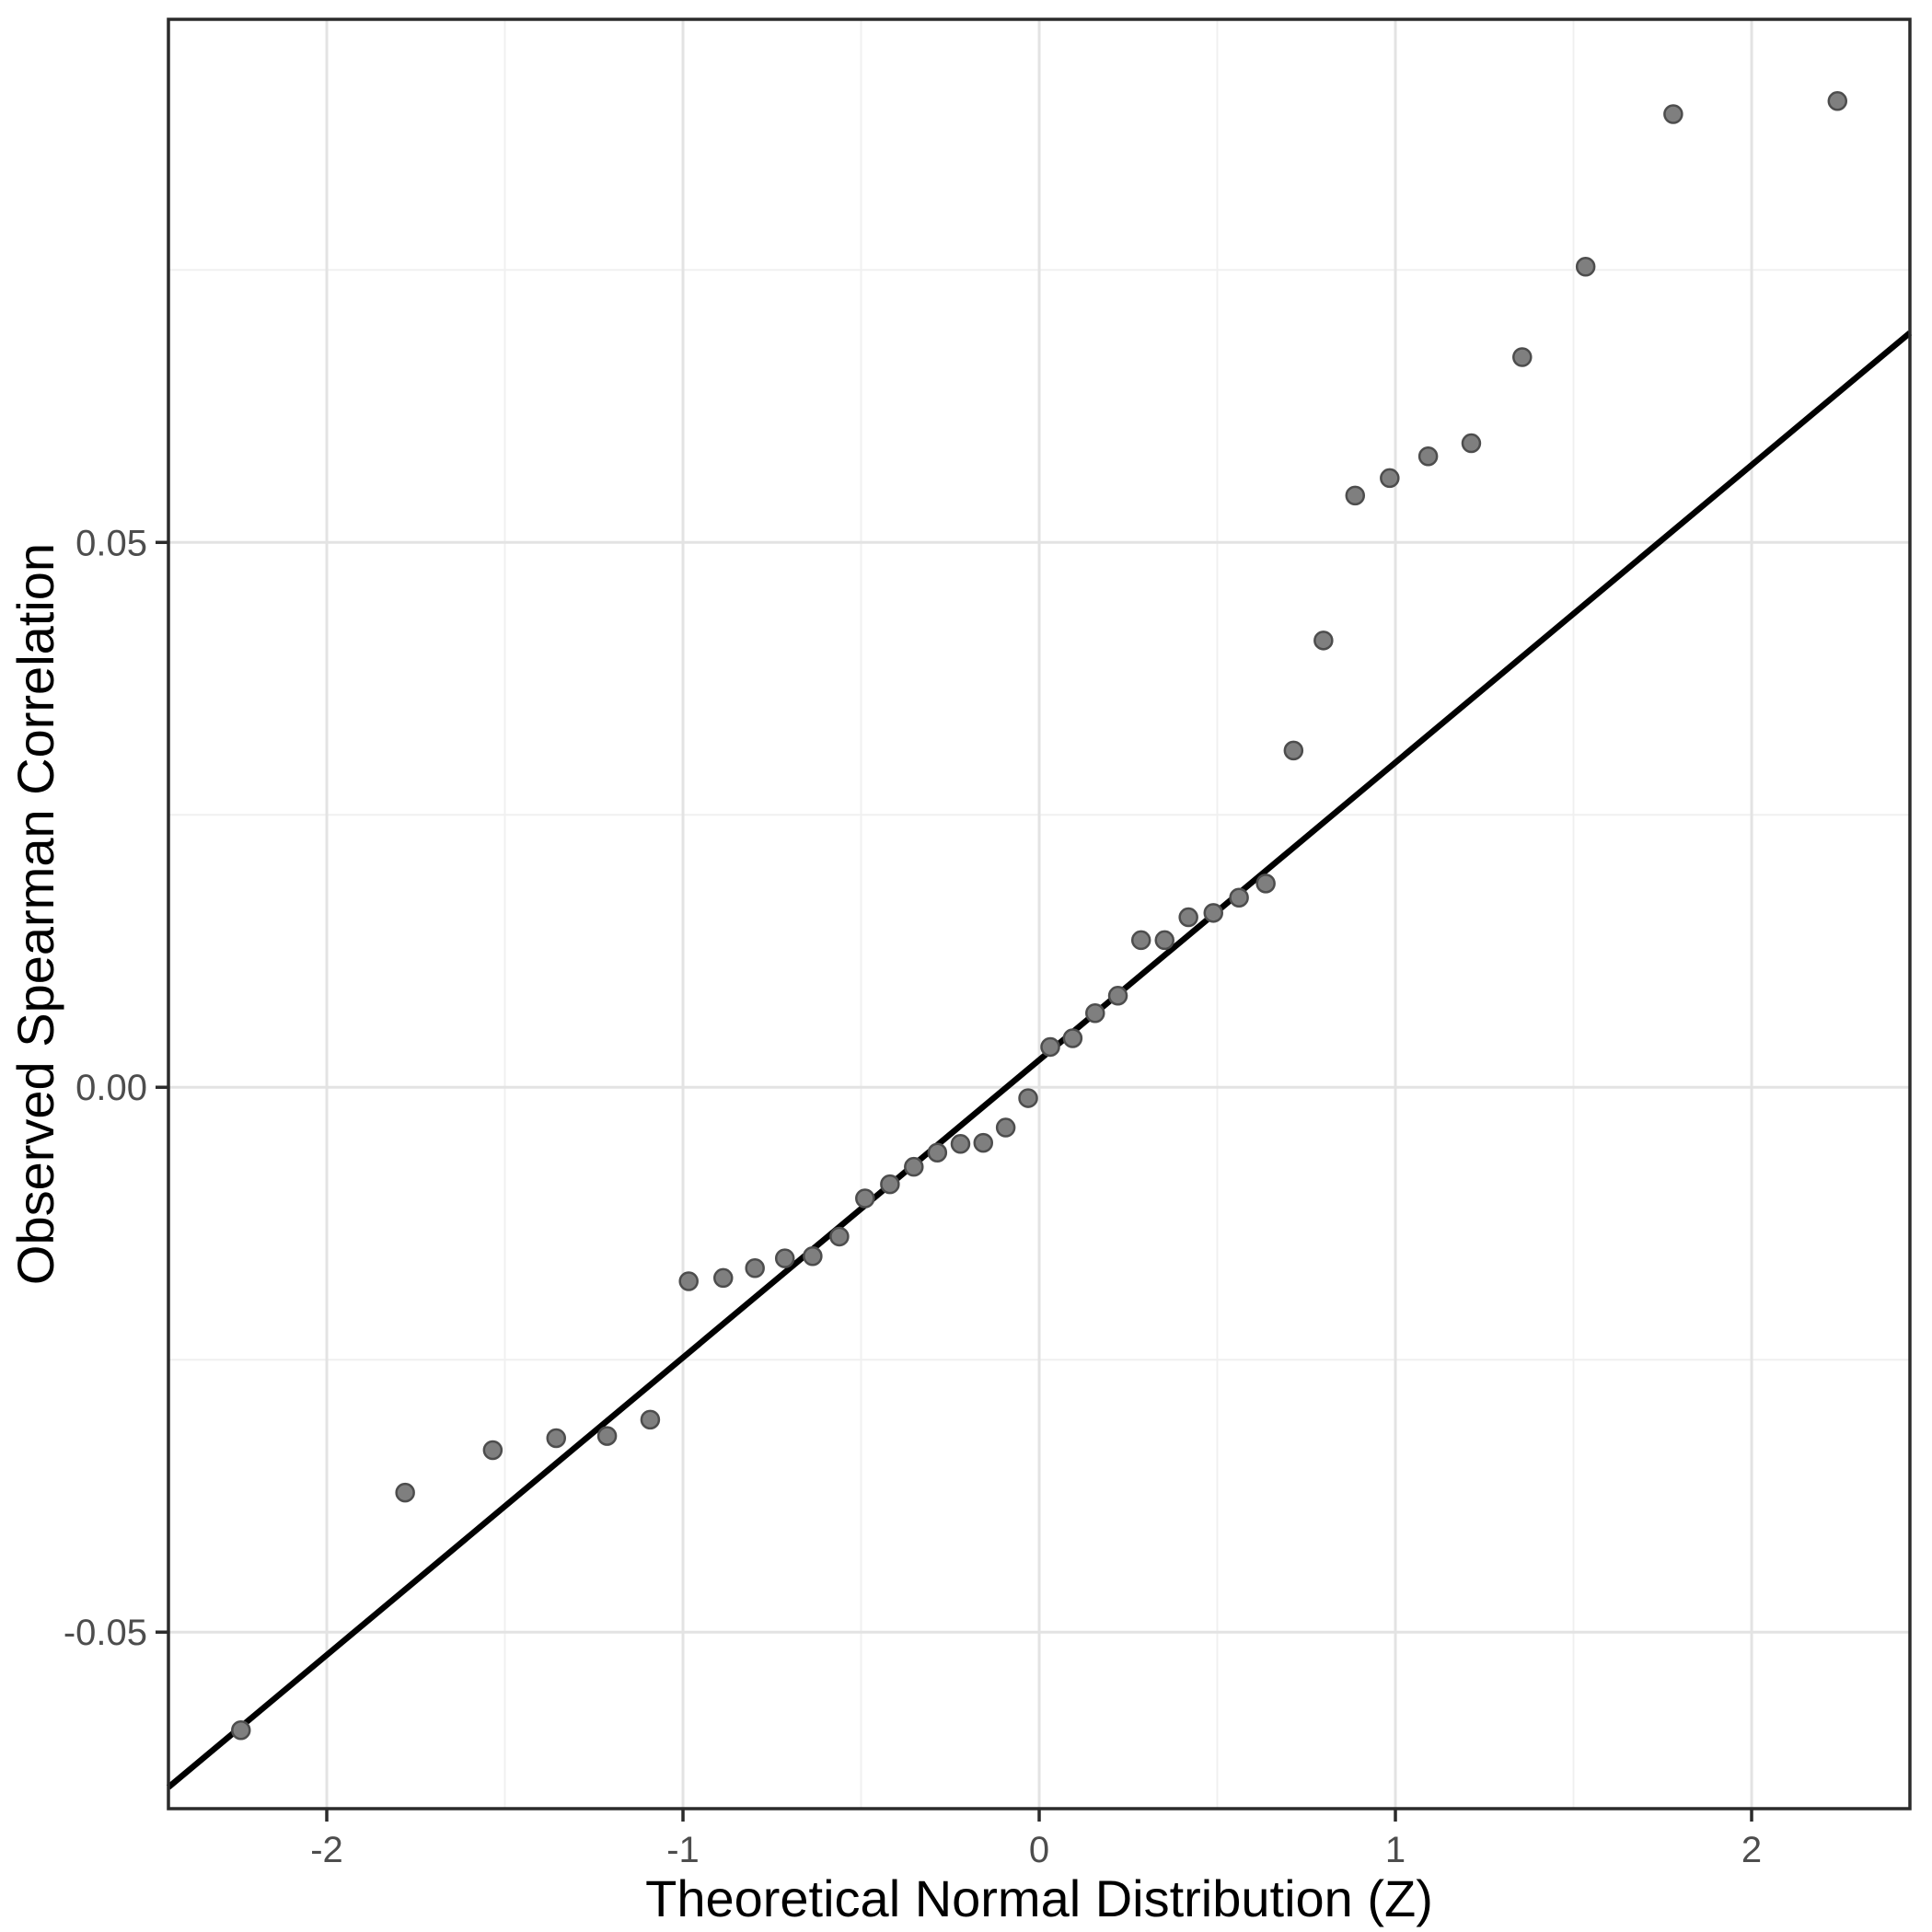  Describe the element at coordinates (105, 1633) in the screenshot. I see `y-tick-label: -0.05` at that location.